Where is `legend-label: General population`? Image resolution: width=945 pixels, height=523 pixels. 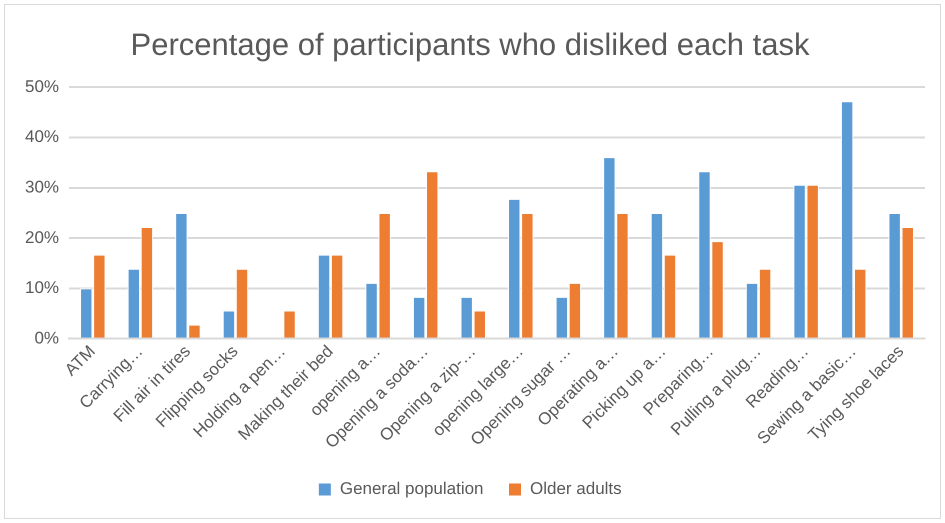
legend-label: General population is located at coordinates (412, 488).